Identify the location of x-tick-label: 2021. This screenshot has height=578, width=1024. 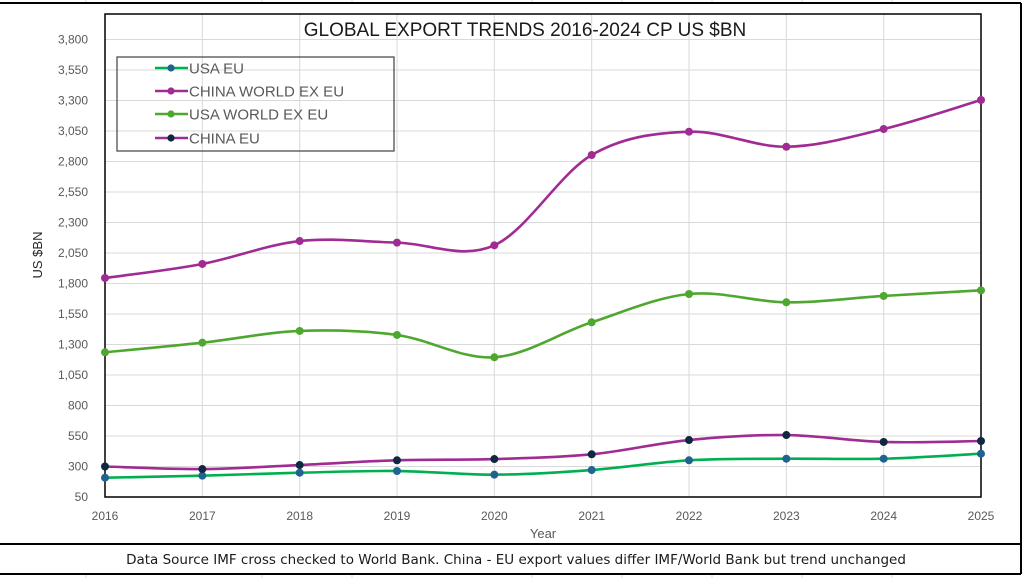
(591, 516).